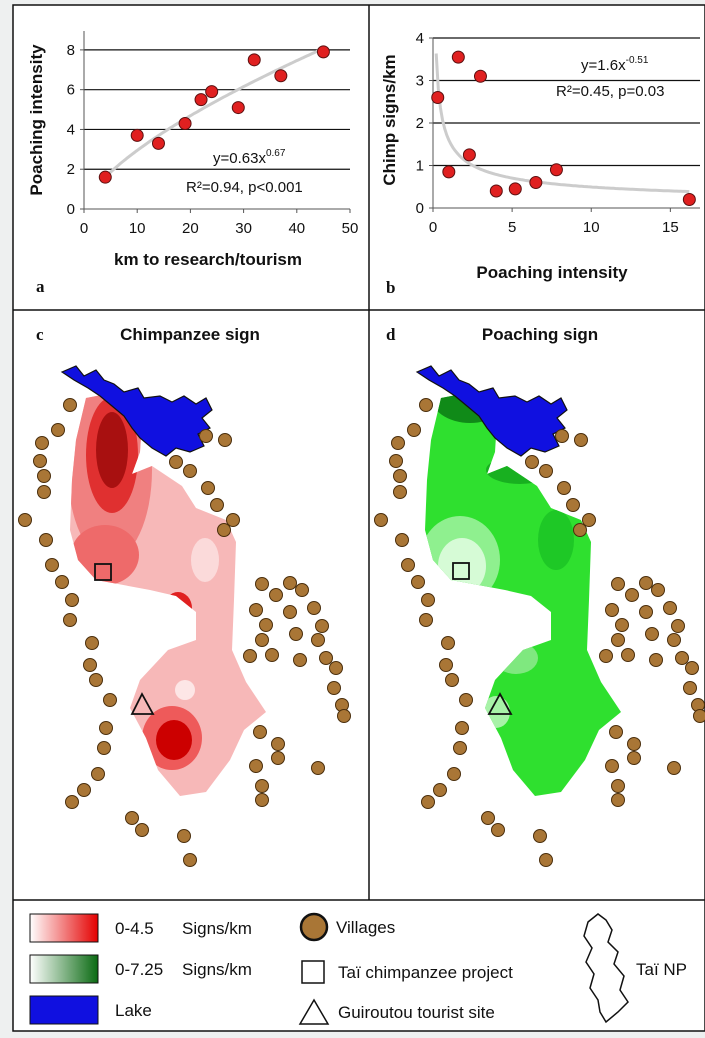 The width and height of the screenshot is (705, 1038). Describe the element at coordinates (71, 129) in the screenshot. I see `y-tick-label: 4` at that location.